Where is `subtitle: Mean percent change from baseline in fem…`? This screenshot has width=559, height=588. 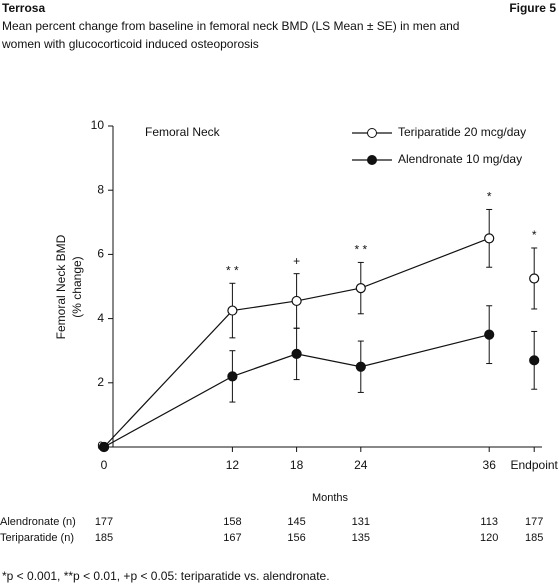
subtitle: Mean percent change from baseline in fem… is located at coordinates (230, 26).